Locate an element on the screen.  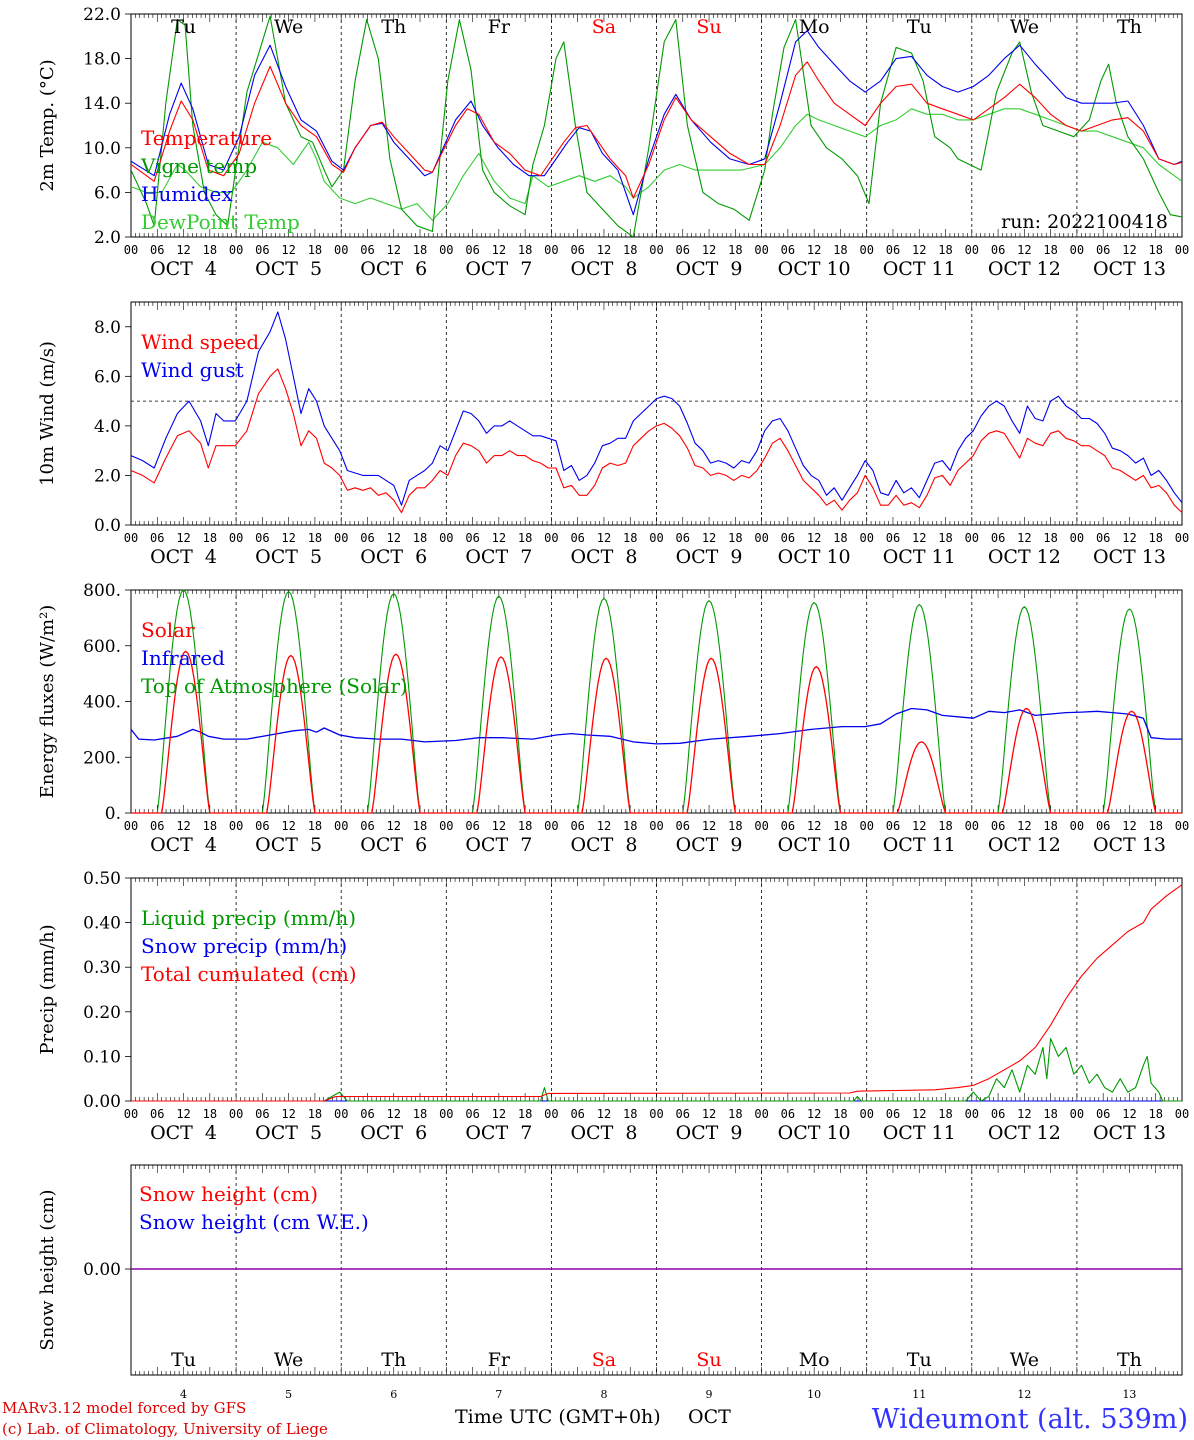
date-label: OCT 12 is located at coordinates (1024, 557).